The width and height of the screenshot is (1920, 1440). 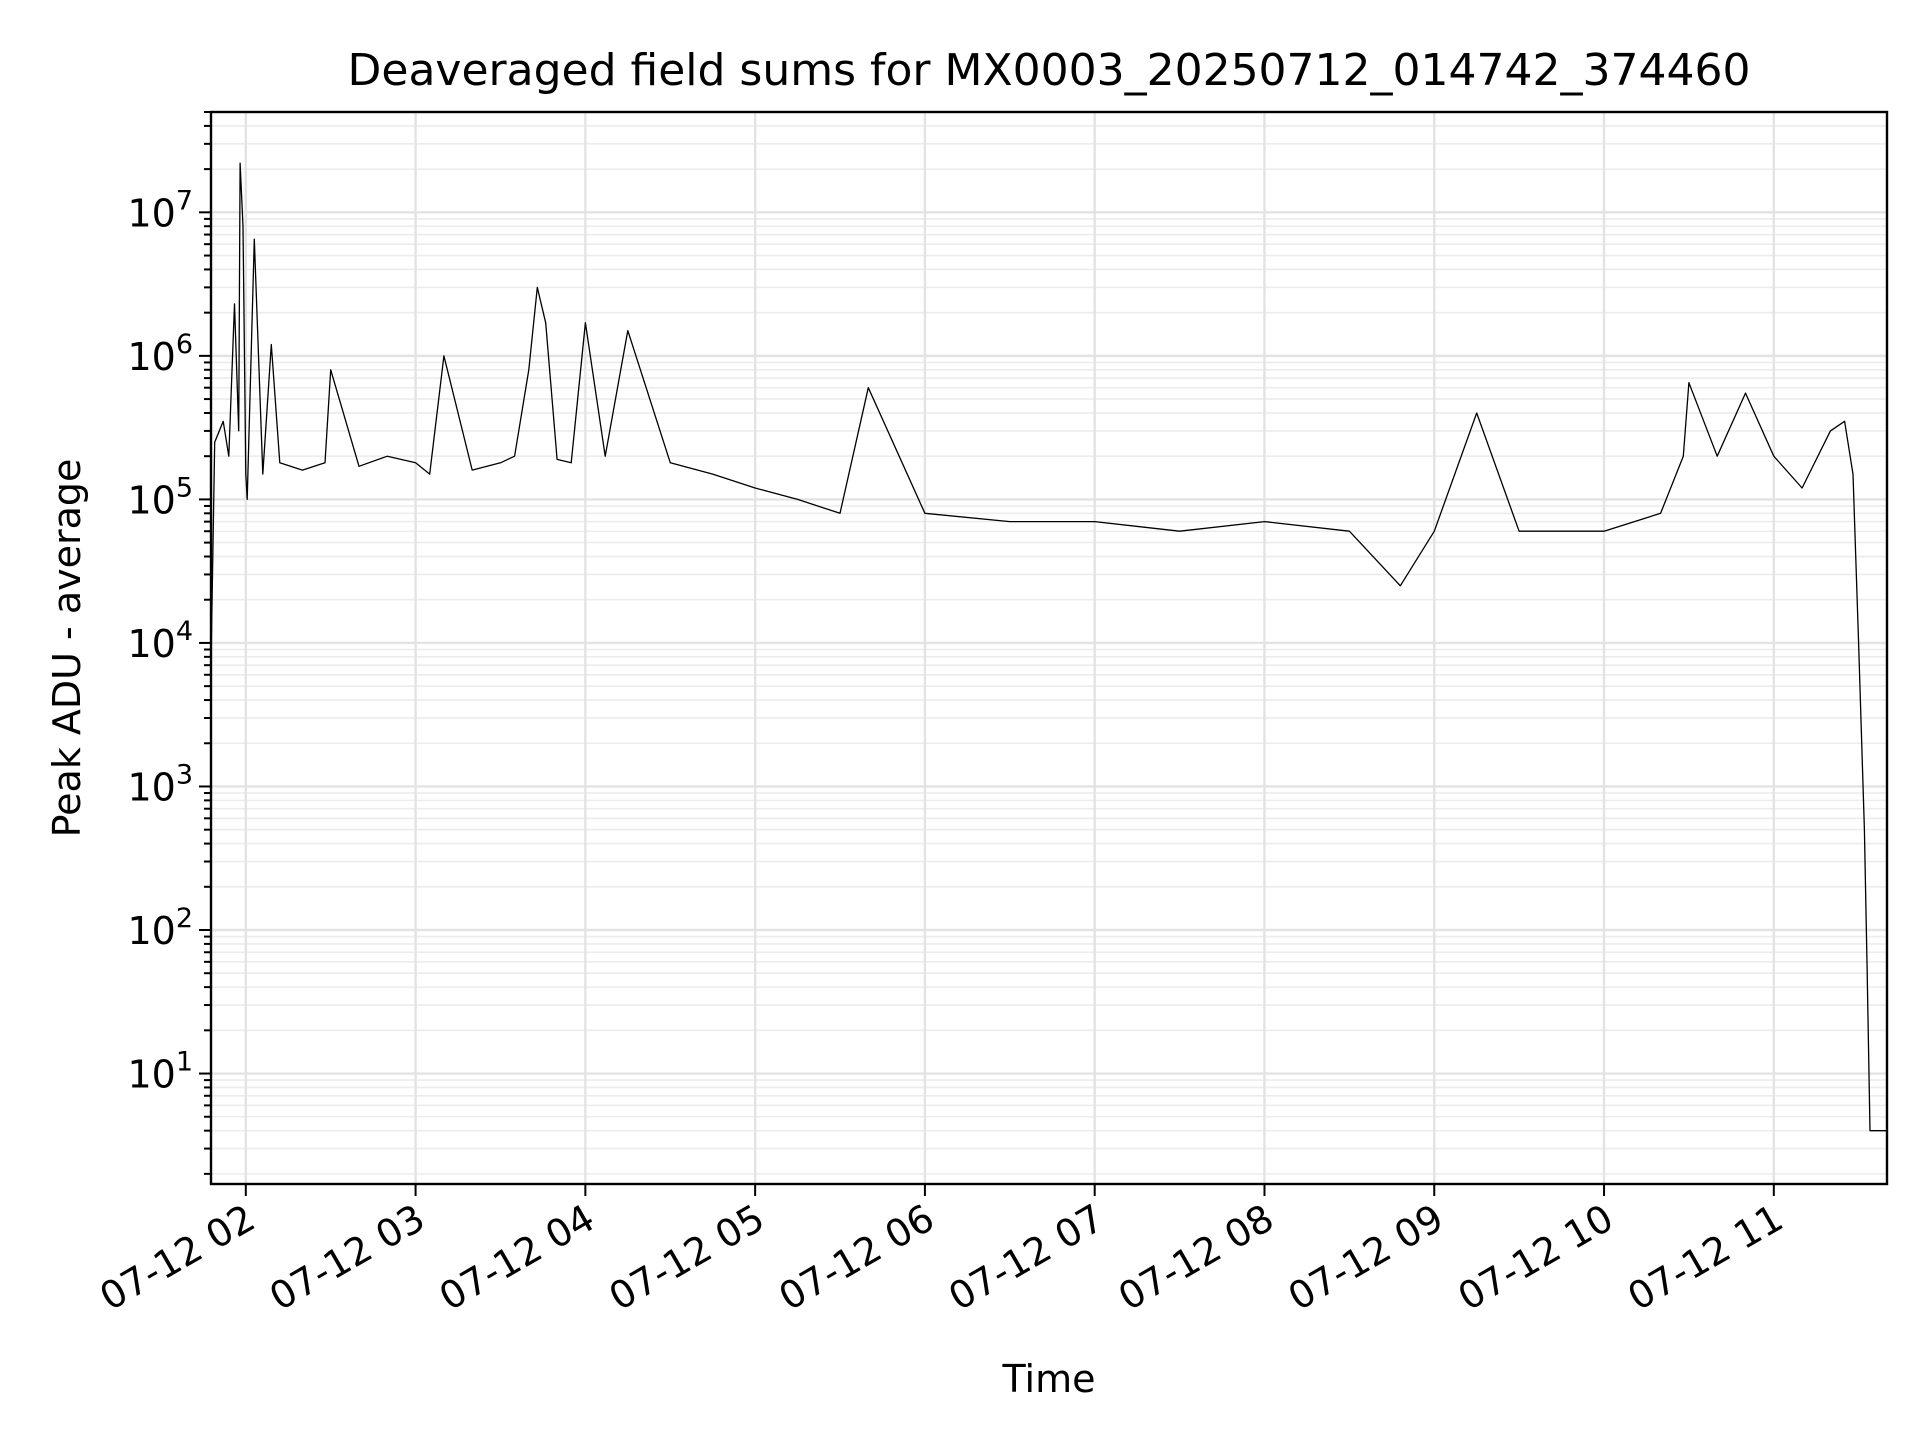 I want to click on y-tick-label: 101, so click(x=160, y=1072).